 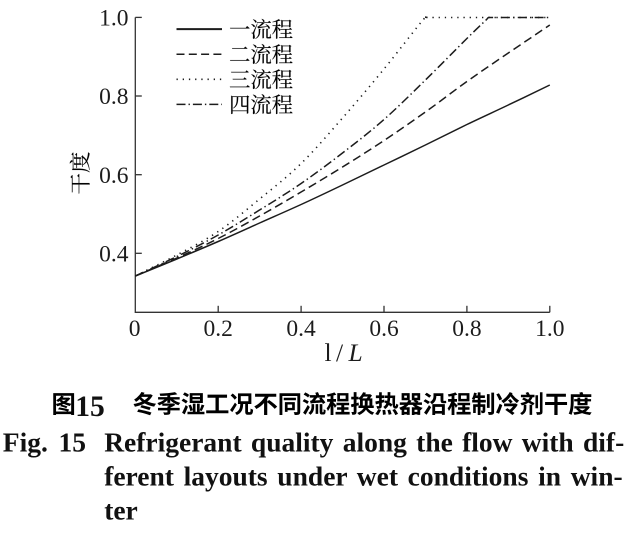 What do you see at coordinates (355, 352) in the screenshot?
I see `svg-text: L` at bounding box center [355, 352].